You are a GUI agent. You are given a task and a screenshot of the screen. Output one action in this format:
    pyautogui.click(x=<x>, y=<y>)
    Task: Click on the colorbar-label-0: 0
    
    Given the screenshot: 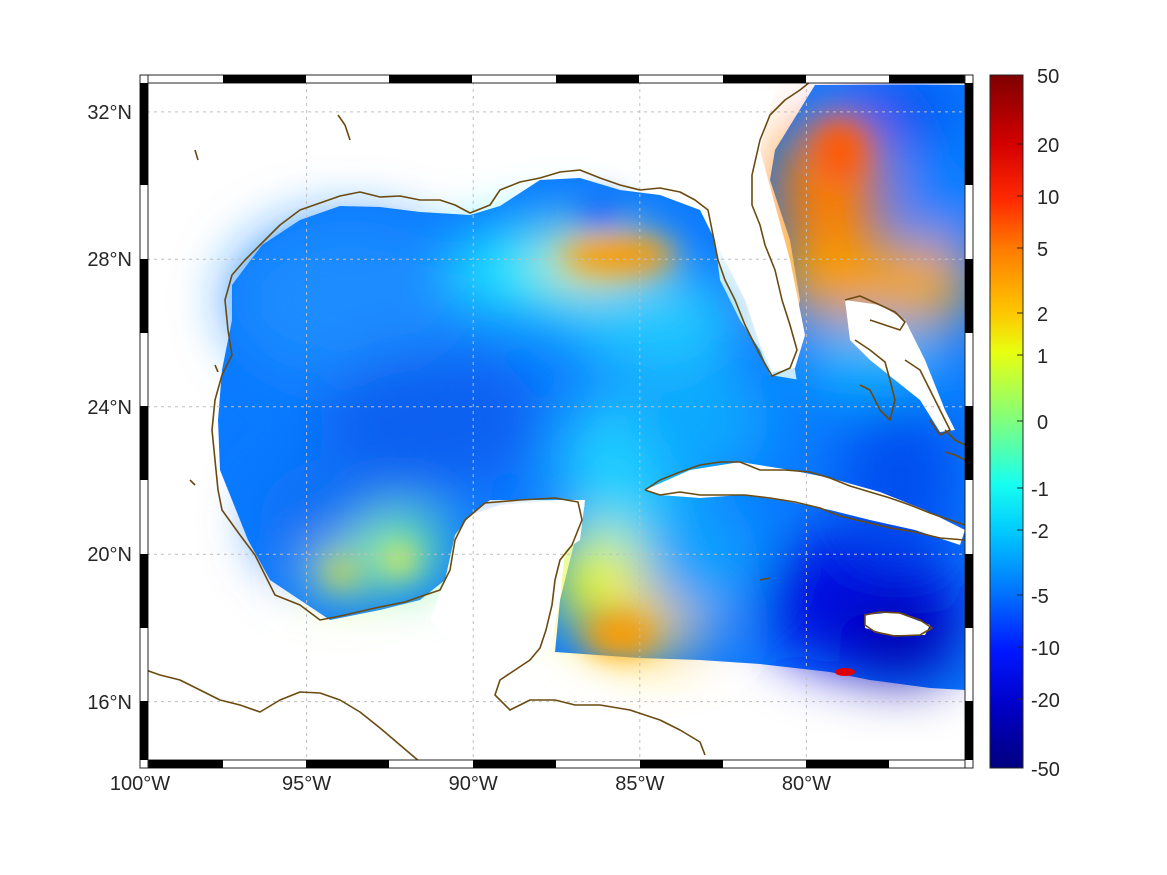 What is the action you would take?
    pyautogui.click(x=1042, y=423)
    